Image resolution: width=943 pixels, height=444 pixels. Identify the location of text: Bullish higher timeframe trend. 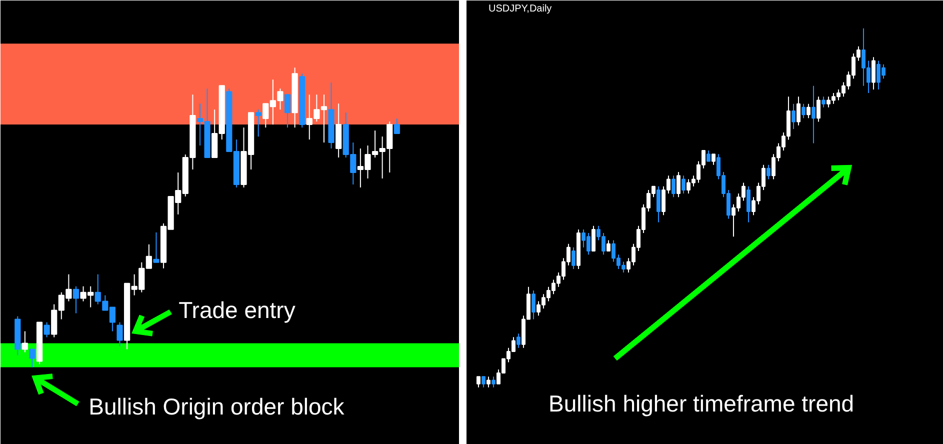
(701, 403).